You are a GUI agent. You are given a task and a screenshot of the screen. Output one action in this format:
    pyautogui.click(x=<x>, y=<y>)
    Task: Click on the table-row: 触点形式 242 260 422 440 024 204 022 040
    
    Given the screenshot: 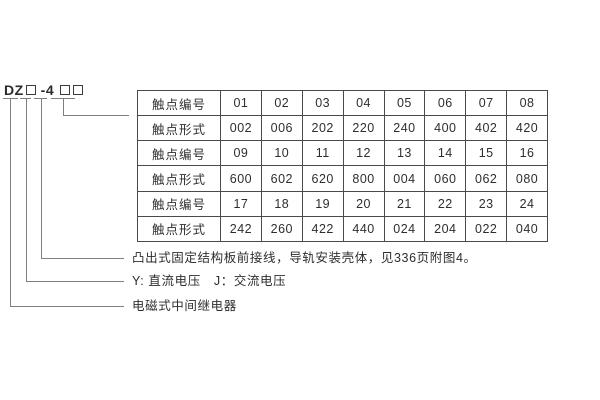 What is the action you would take?
    pyautogui.click(x=342, y=229)
    